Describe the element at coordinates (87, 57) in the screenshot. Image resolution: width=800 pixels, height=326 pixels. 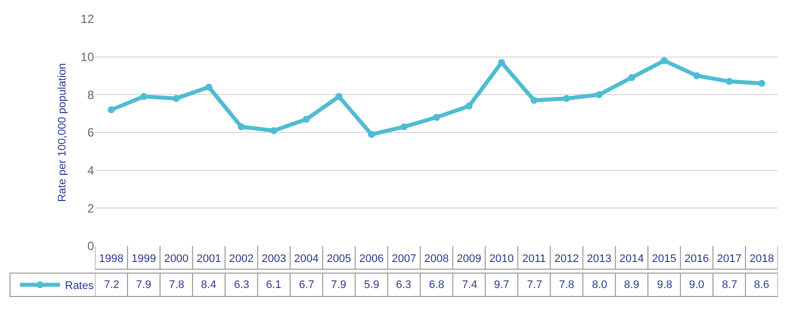
I see `y-tick-label: 10` at that location.